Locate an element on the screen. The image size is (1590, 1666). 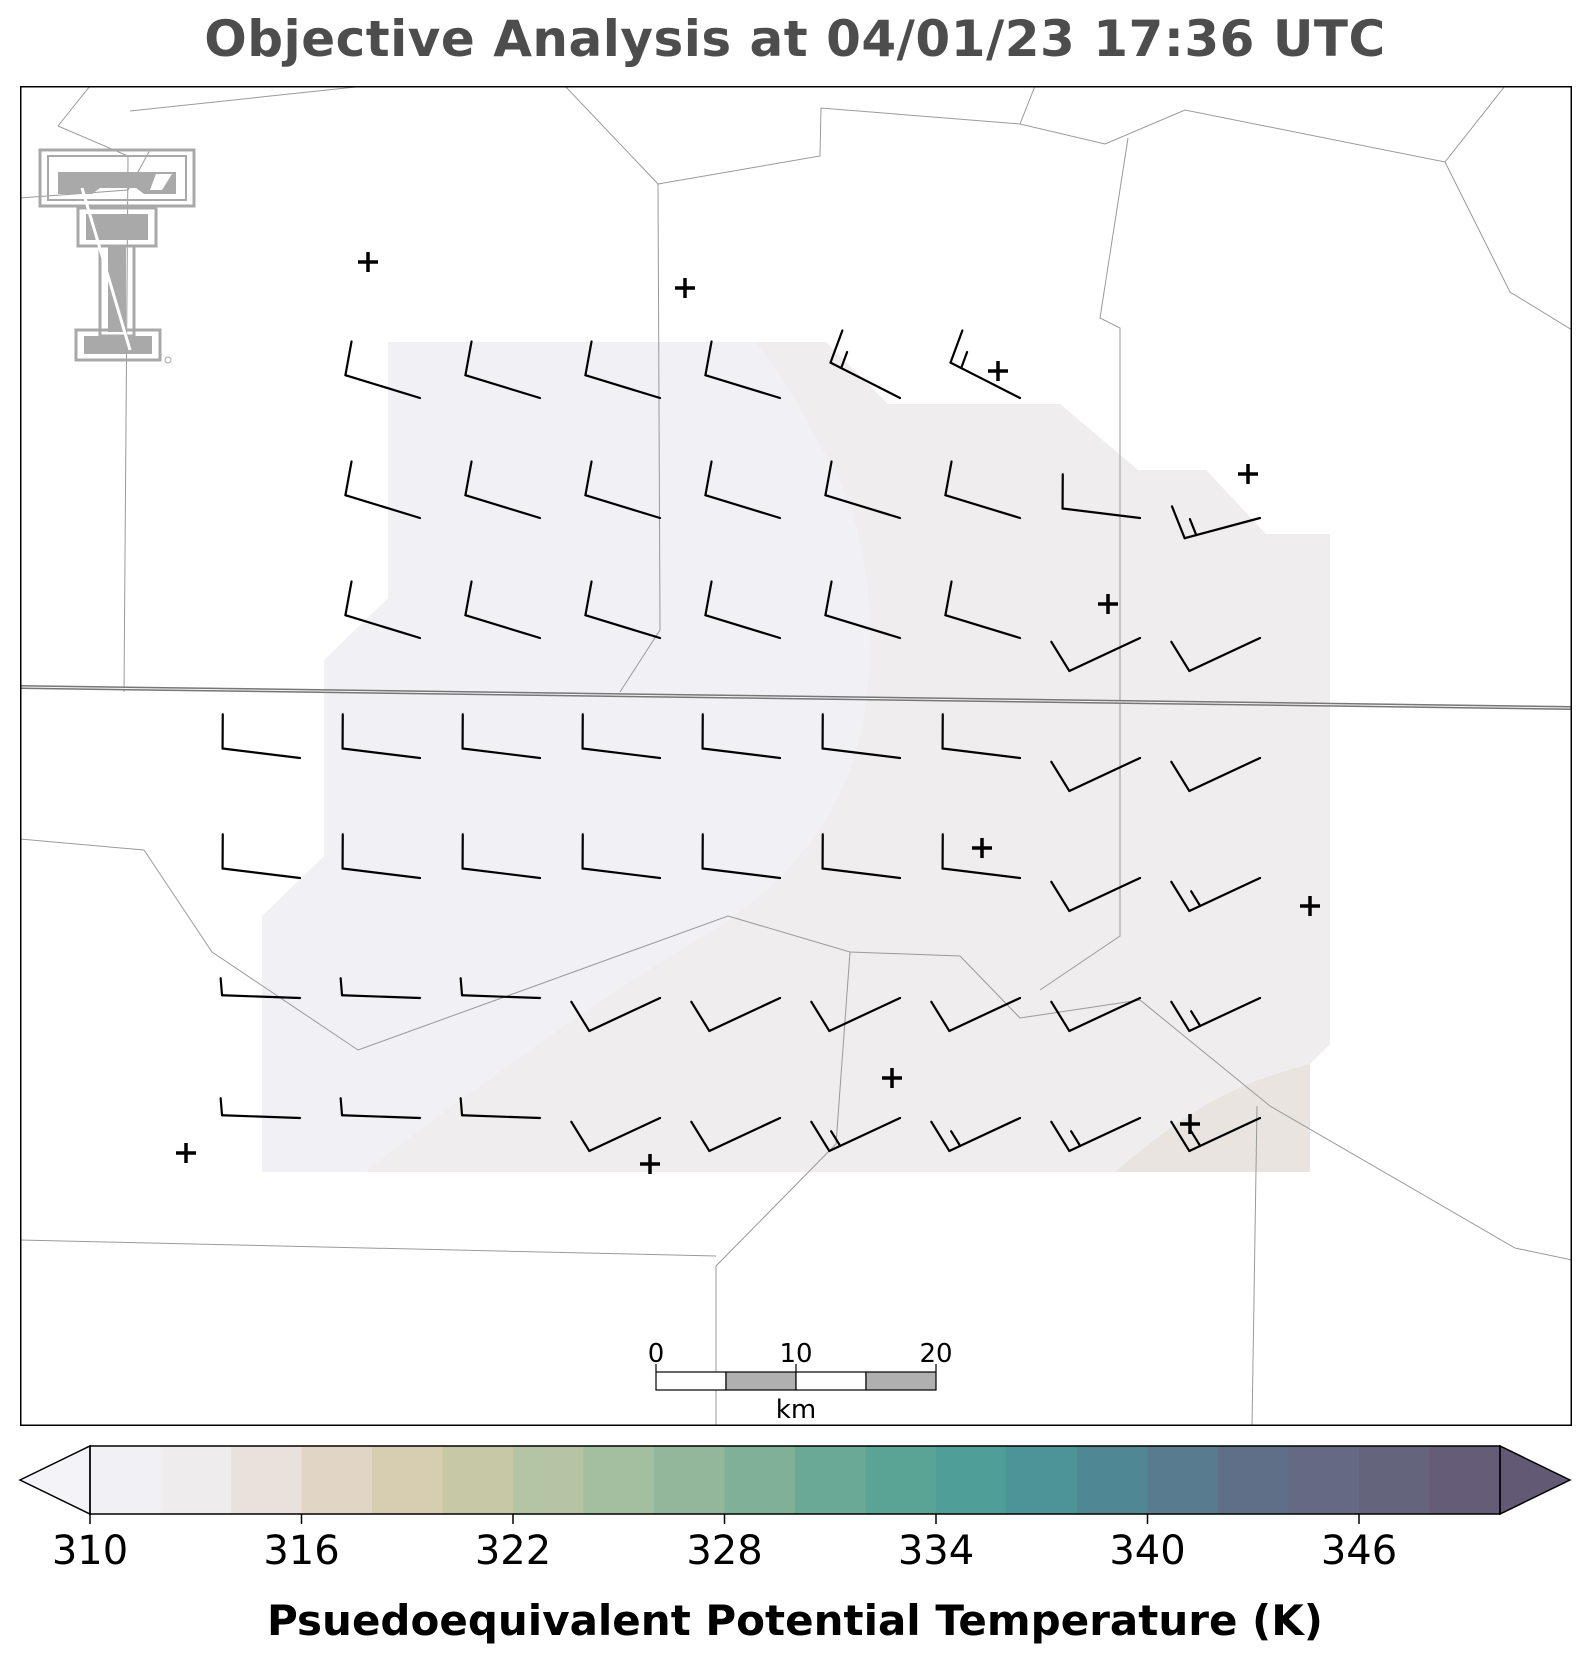
colorbar-tick-label: 328 is located at coordinates (724, 1551).